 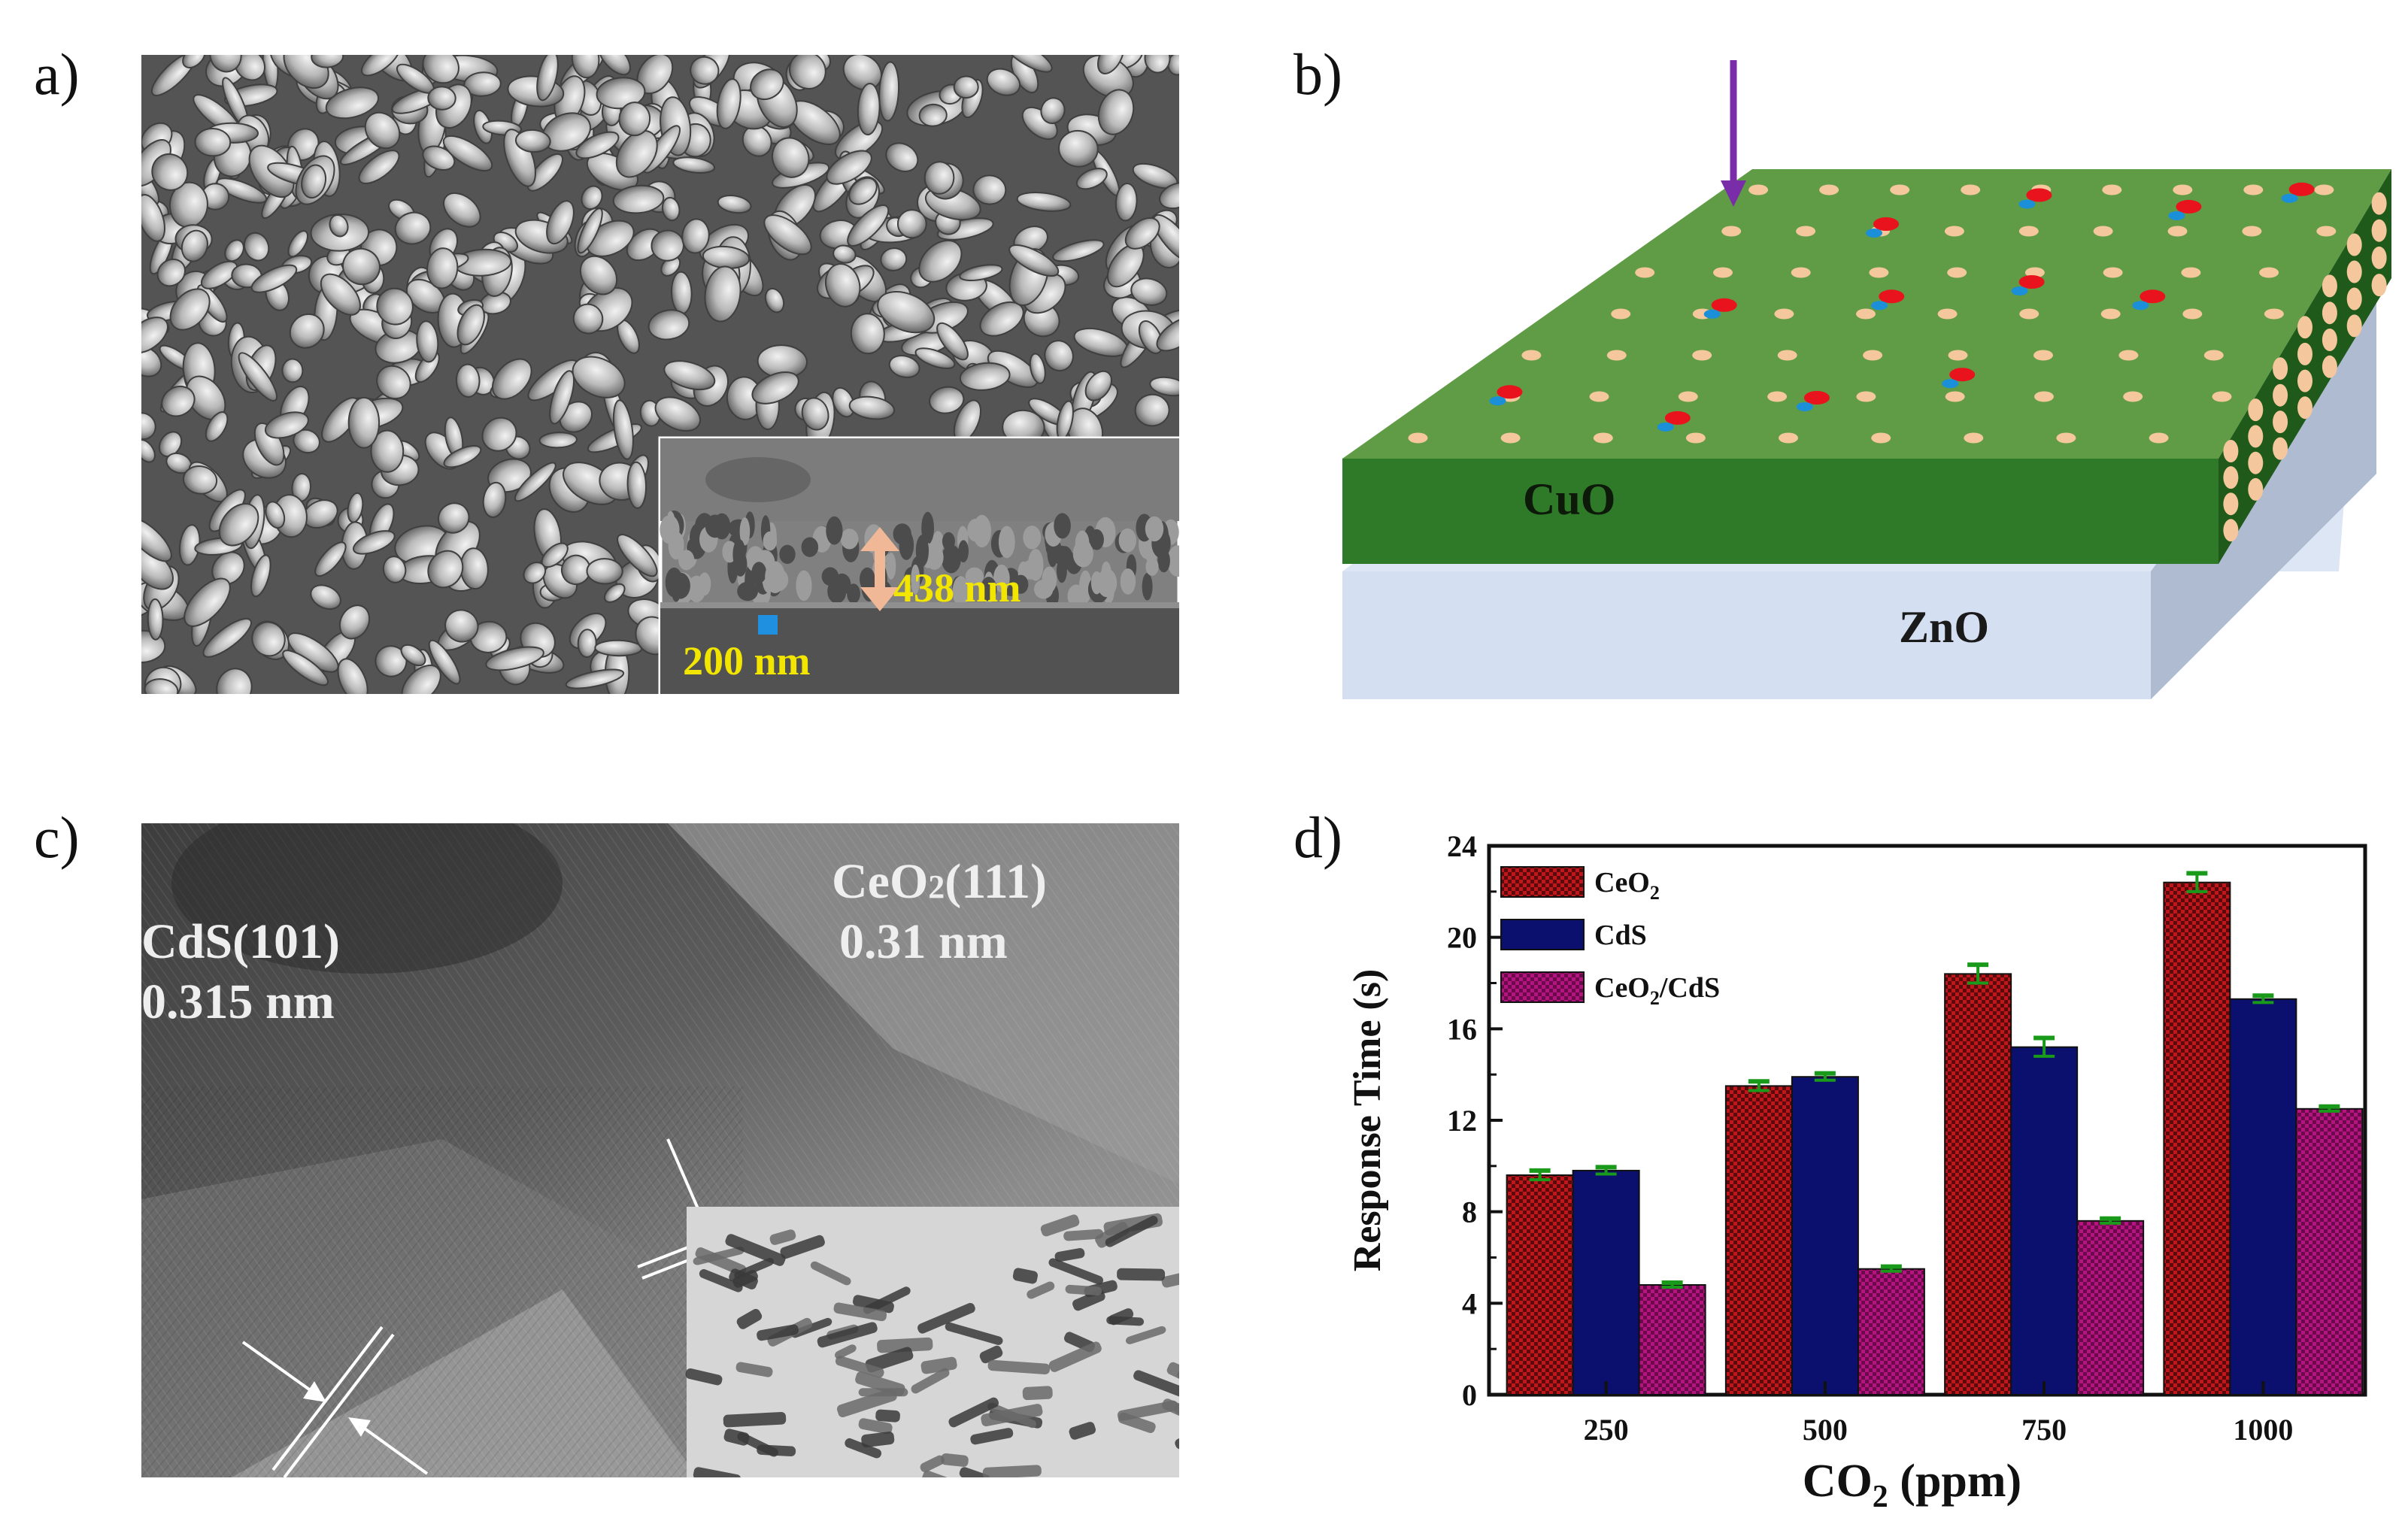 I want to click on incident-arrow, so click(x=1733, y=133).